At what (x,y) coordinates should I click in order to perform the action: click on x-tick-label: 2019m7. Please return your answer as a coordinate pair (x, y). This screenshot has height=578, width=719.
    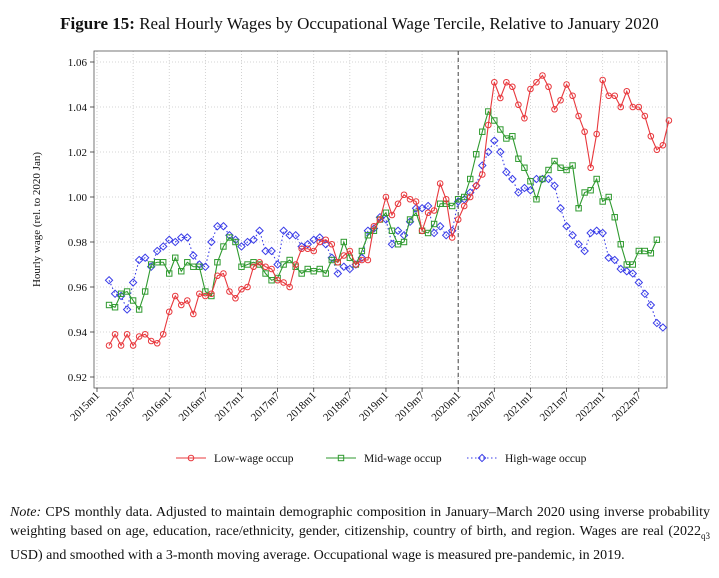
    Looking at the image, I should click on (410, 406).